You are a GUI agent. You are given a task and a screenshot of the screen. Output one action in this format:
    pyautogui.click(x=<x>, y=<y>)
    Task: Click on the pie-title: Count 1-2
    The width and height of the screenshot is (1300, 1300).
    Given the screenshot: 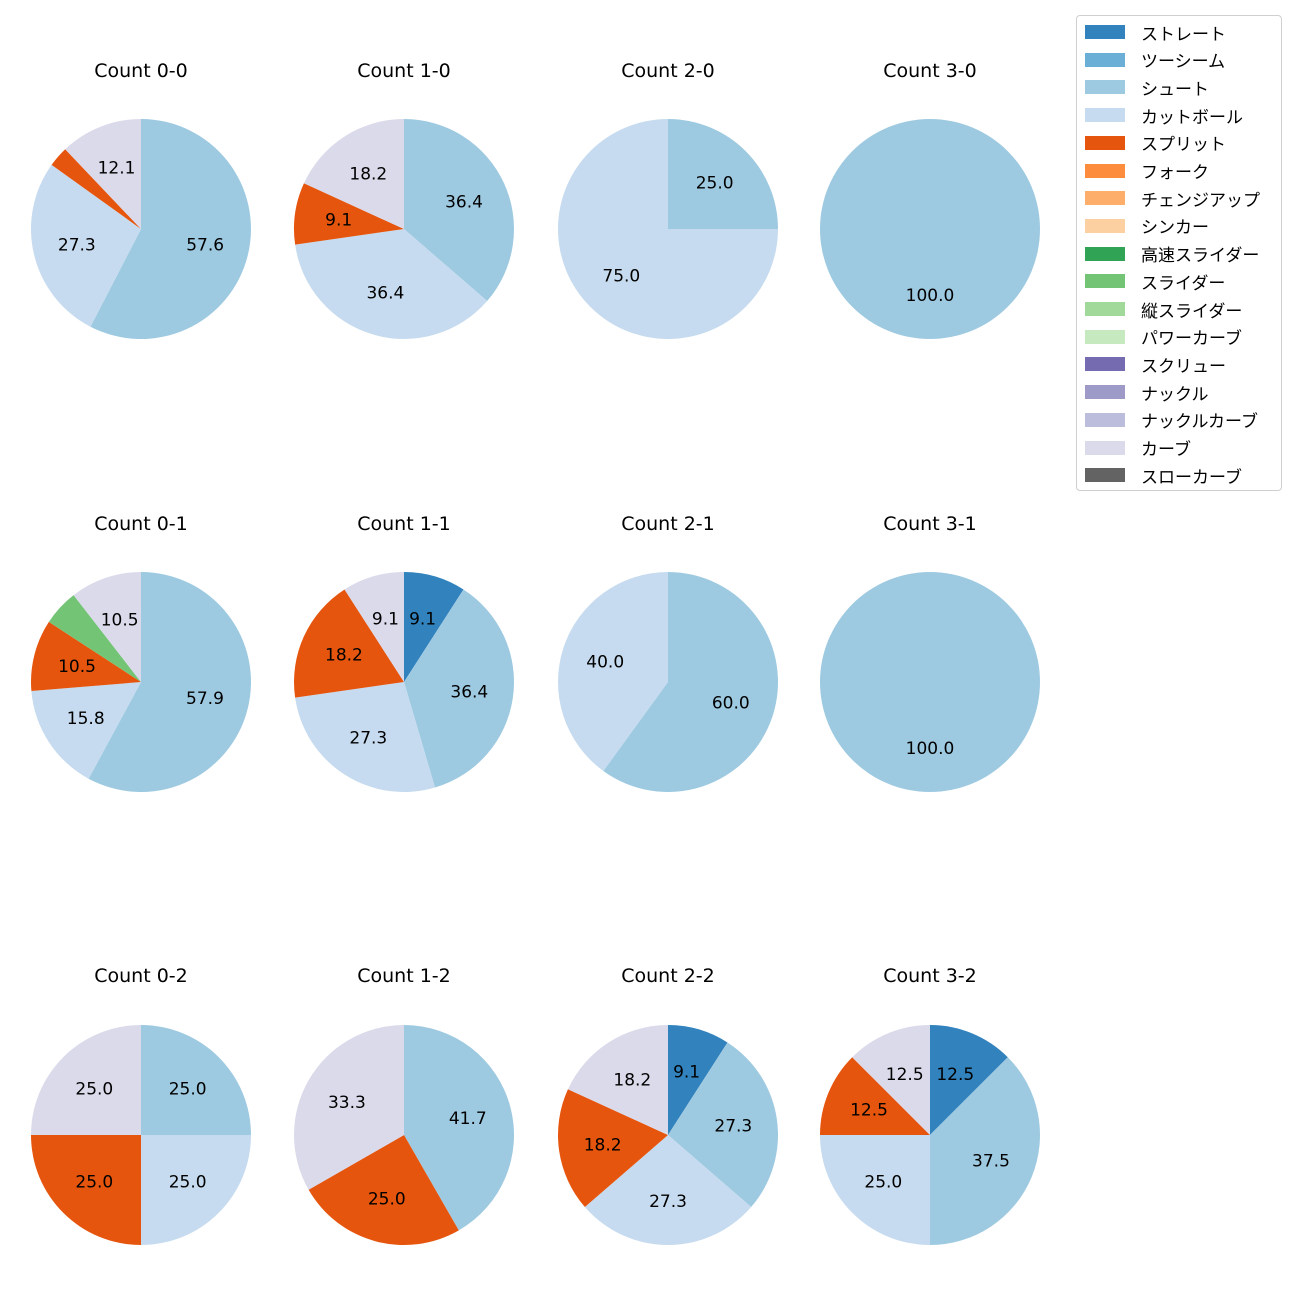 What is the action you would take?
    pyautogui.click(x=404, y=976)
    